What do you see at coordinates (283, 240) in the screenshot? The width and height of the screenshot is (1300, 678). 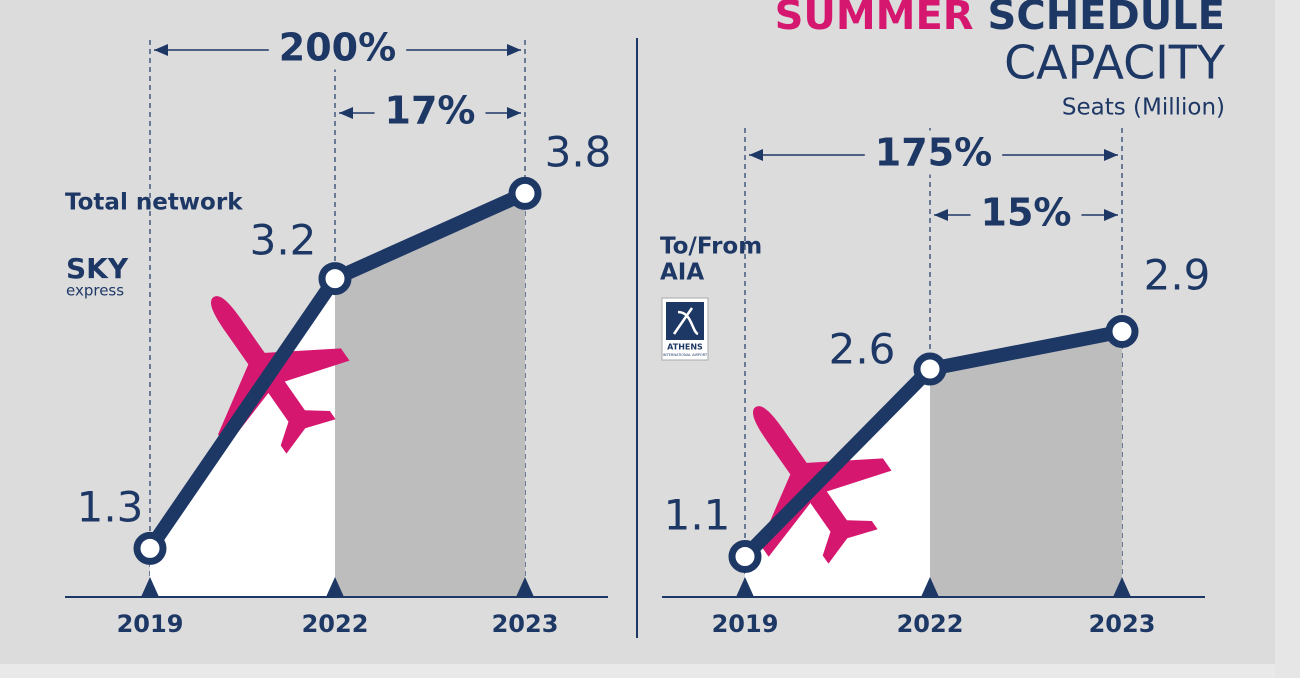 I see `value-label: 3.2` at bounding box center [283, 240].